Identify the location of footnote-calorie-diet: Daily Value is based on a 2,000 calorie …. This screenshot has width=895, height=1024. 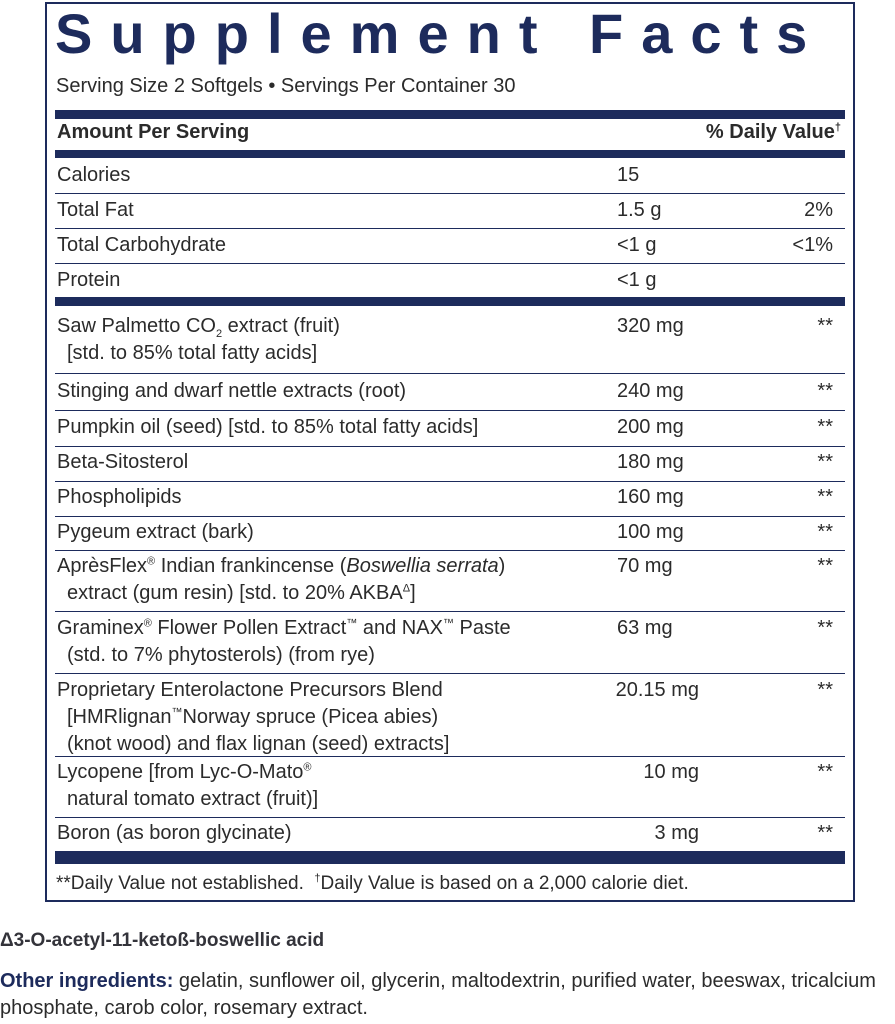
(504, 883).